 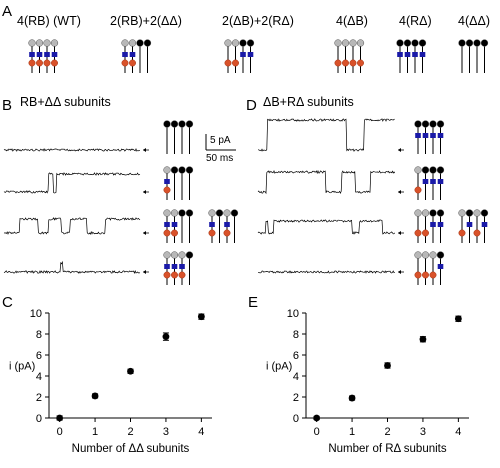 I want to click on group-label-rb-dd: 2(RB)+2(ΔΔ), so click(x=146, y=21).